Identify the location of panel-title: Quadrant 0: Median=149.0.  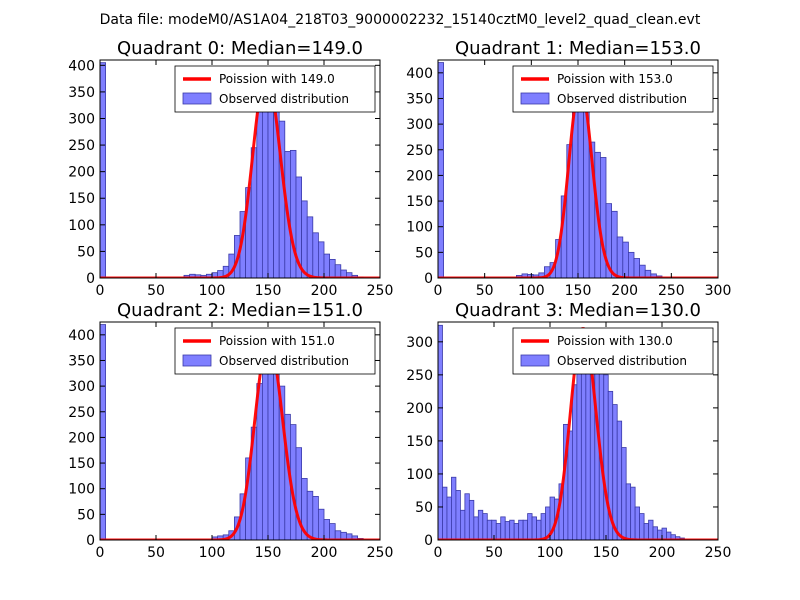
(240, 48).